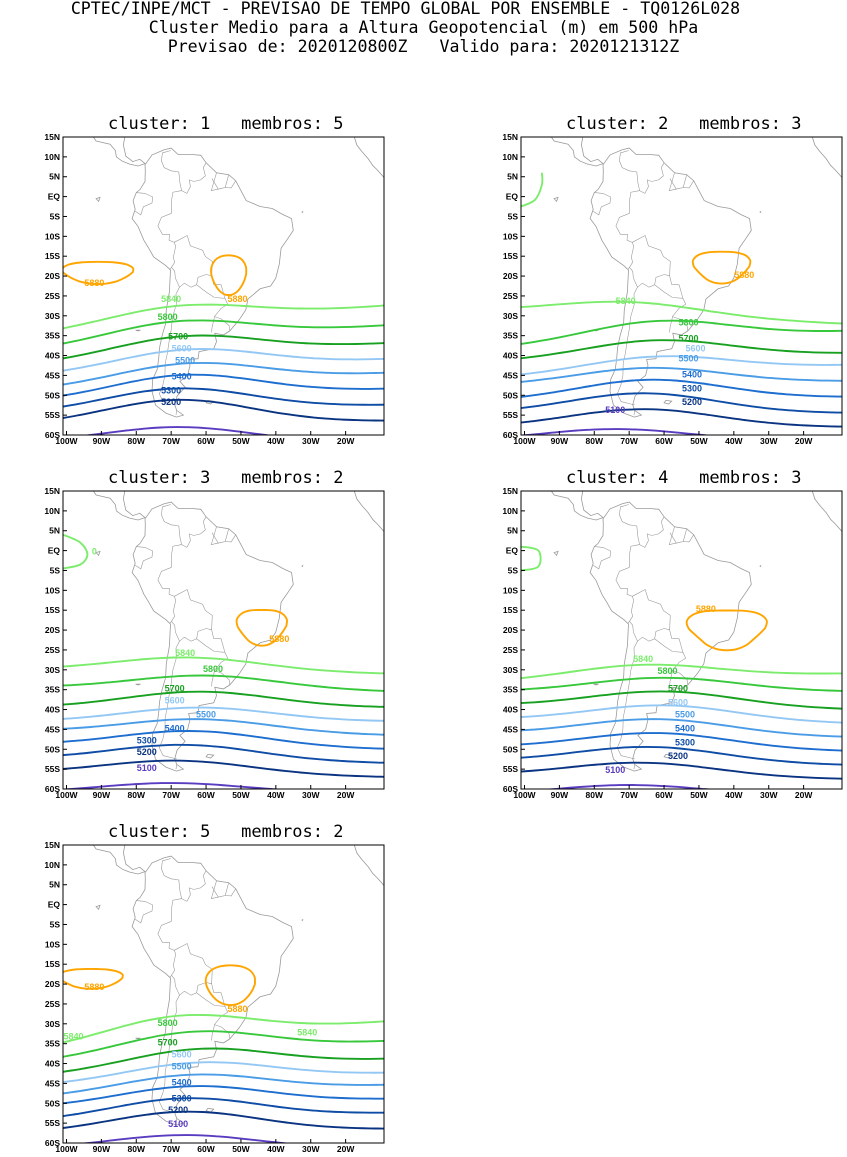 The width and height of the screenshot is (847, 1157). Describe the element at coordinates (626, 301) in the screenshot. I see `contour-label: 5840` at that location.